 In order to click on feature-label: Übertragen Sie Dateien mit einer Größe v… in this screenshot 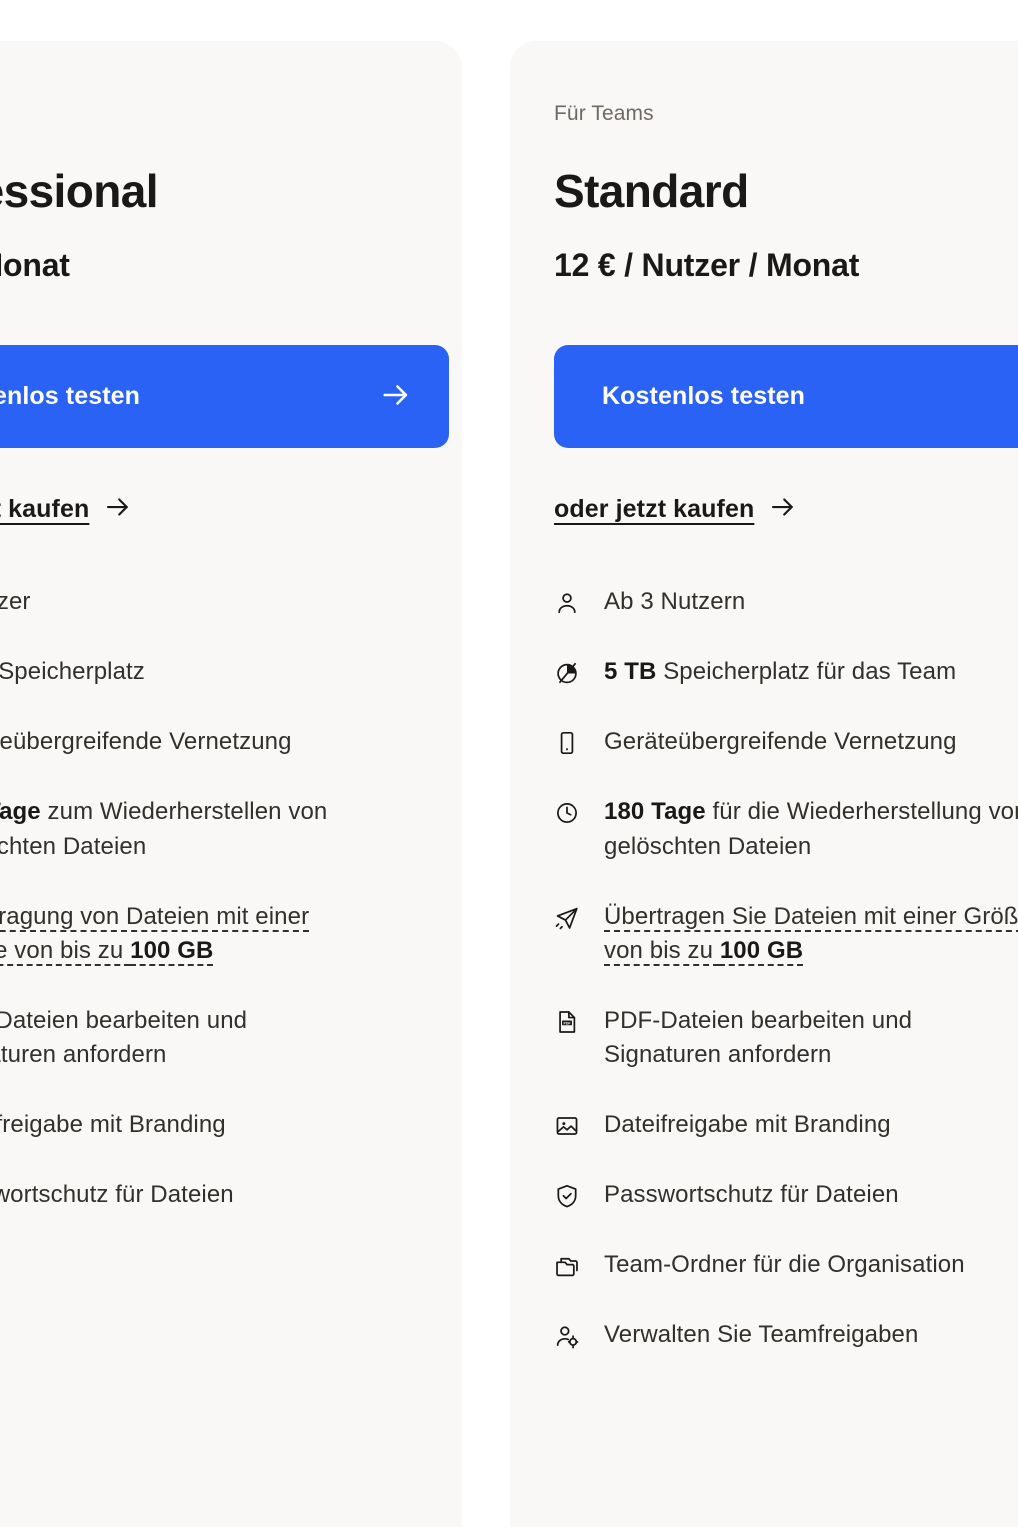, I will do `click(811, 933)`.